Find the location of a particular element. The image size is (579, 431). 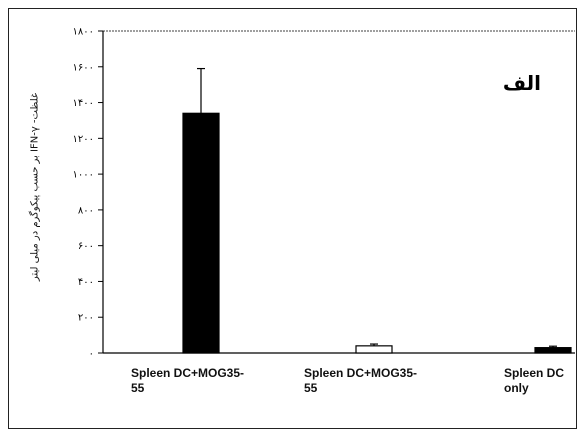

y-tick-label: ۸۰۰ is located at coordinates (86, 210).